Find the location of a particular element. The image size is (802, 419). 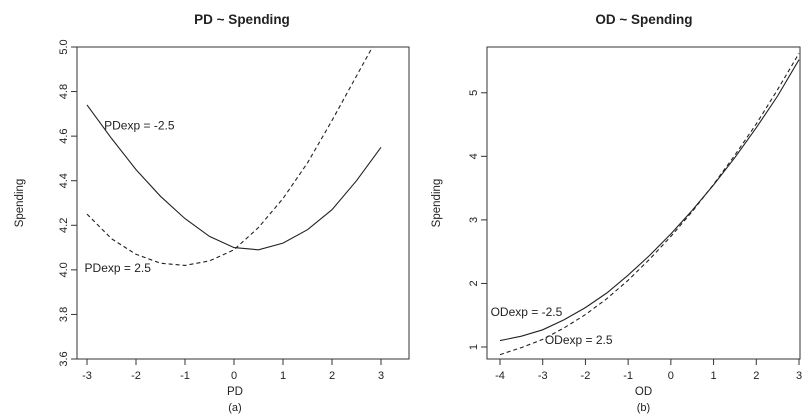

panel-caption: (b) is located at coordinates (643, 408).